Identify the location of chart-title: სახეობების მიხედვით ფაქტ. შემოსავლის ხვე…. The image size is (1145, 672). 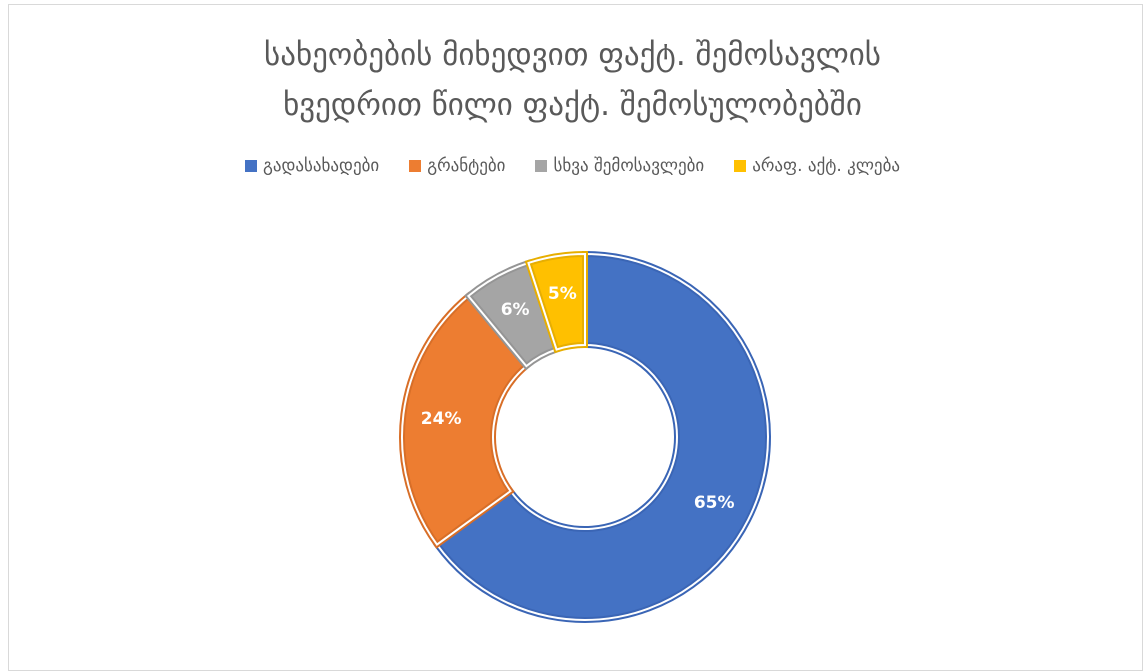
(572, 80).